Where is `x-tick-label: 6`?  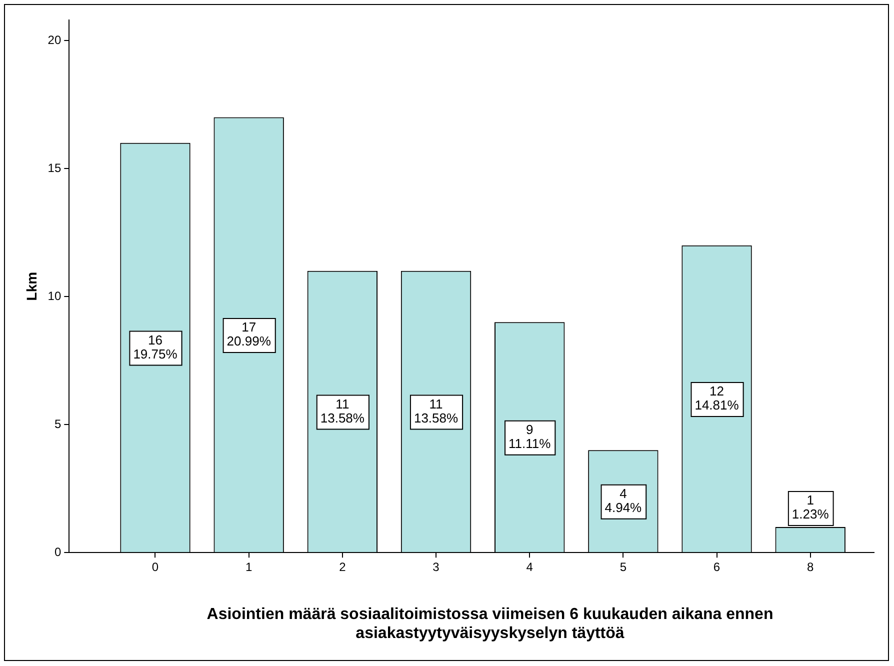
x-tick-label: 6 is located at coordinates (716, 567).